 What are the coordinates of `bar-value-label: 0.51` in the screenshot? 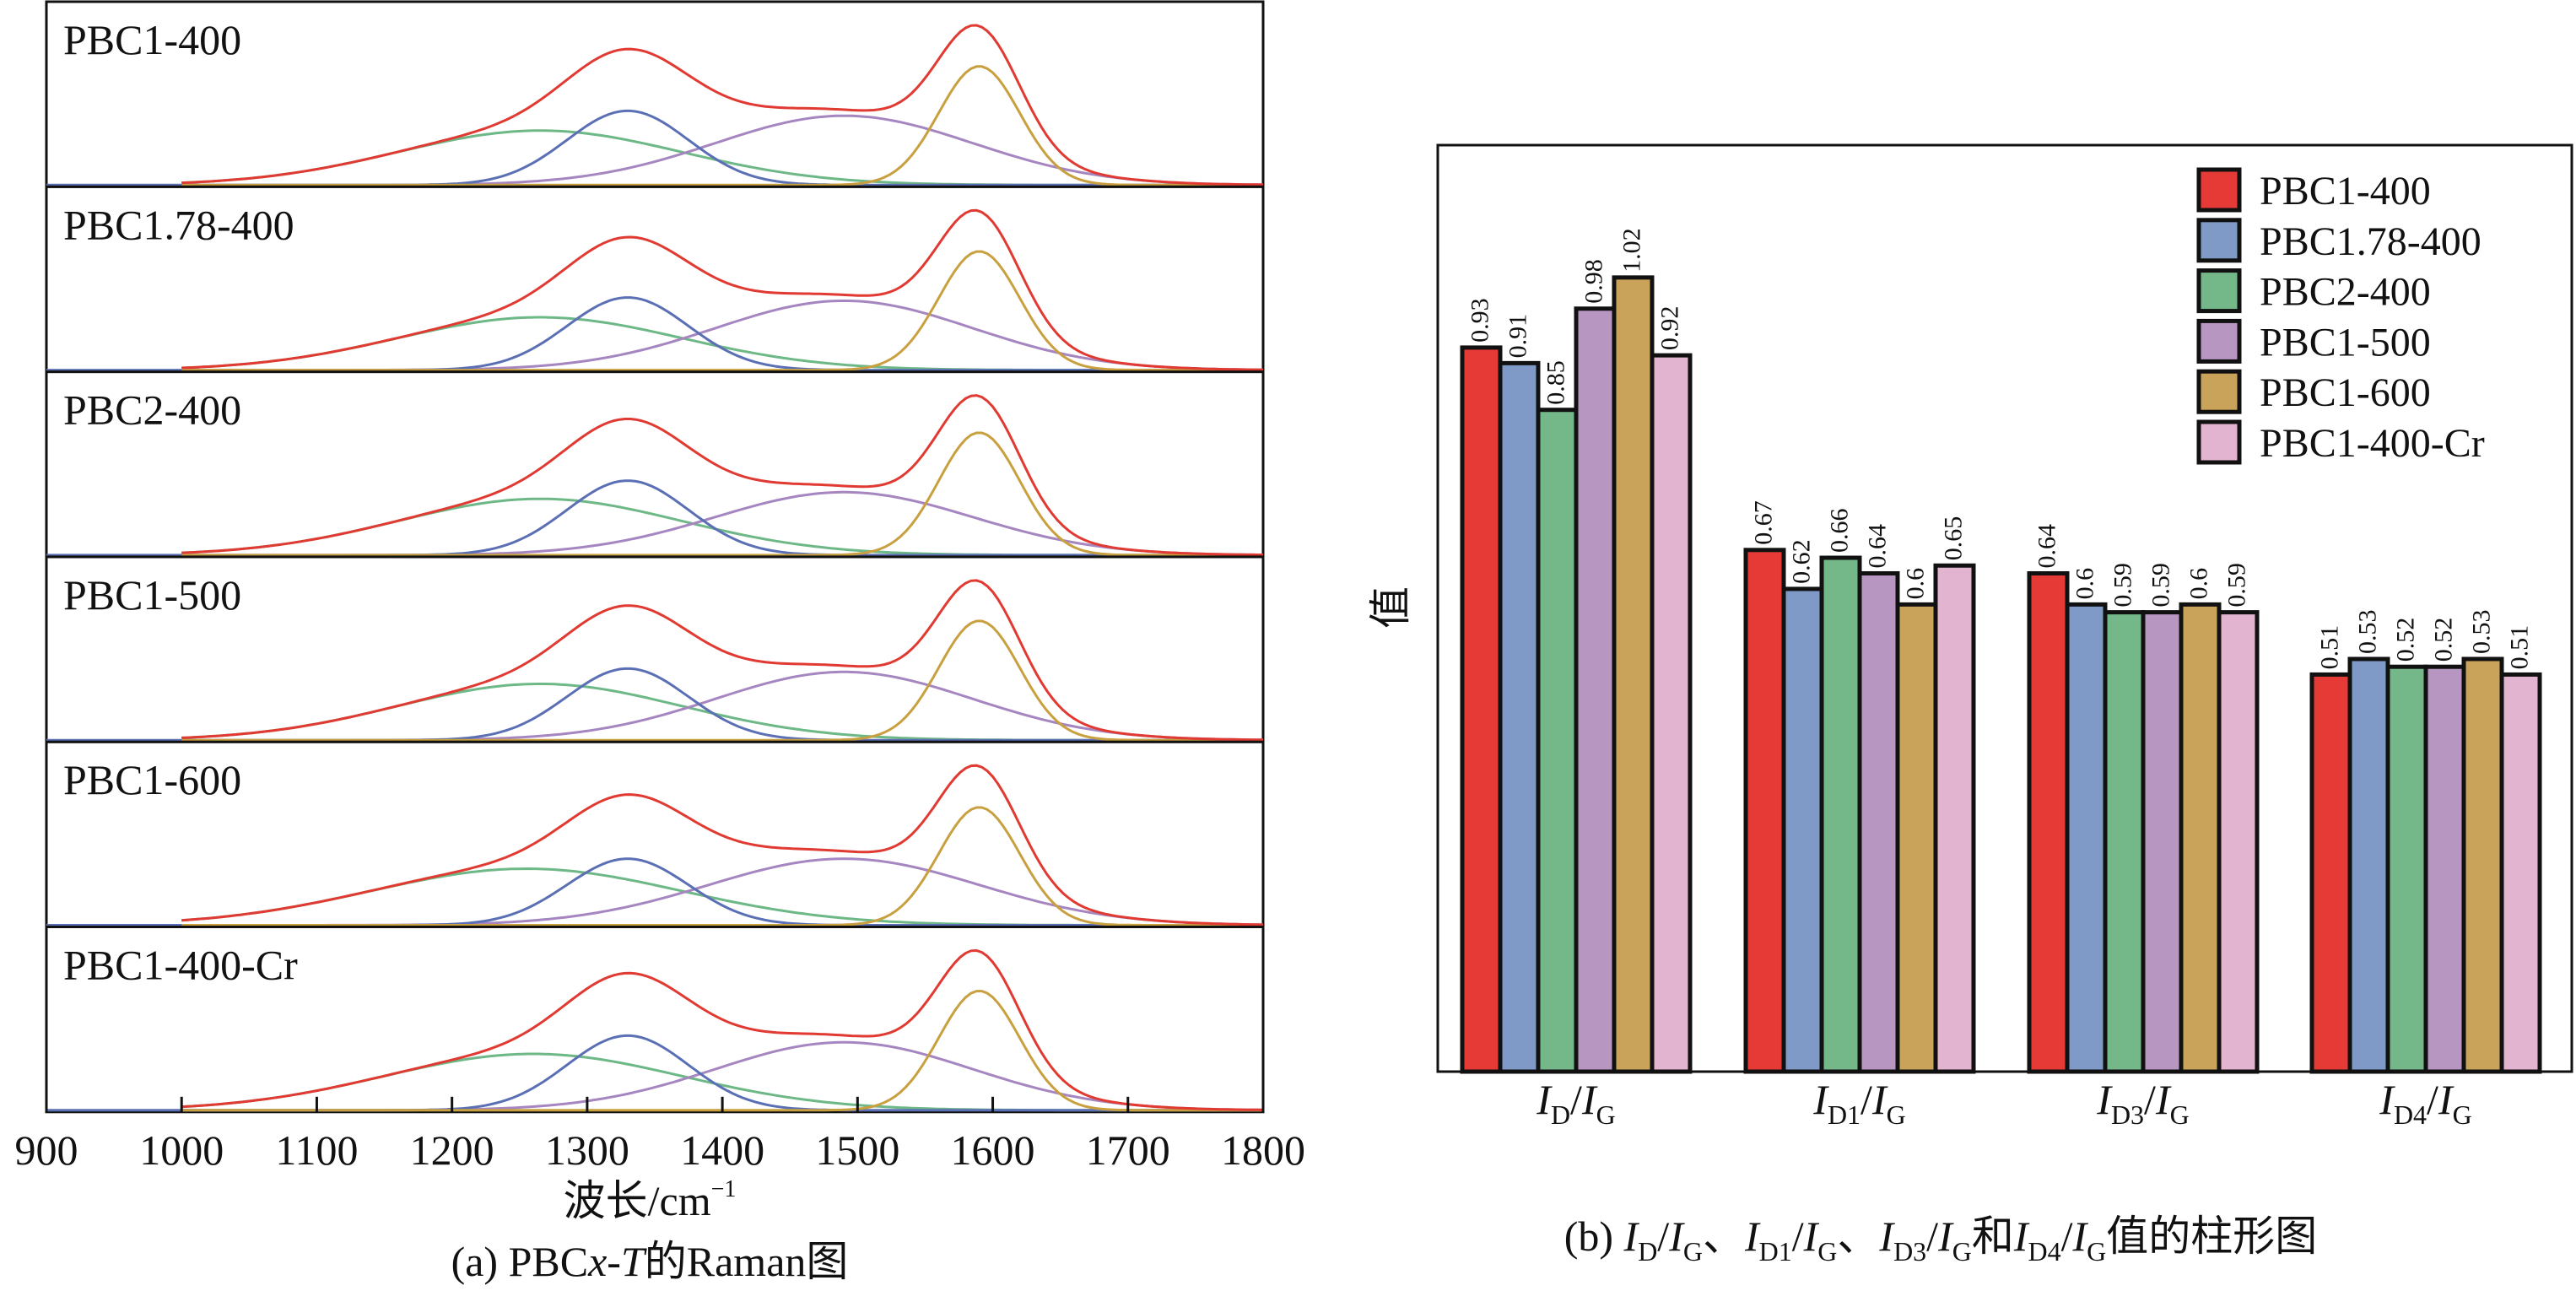 It's located at (2520, 647).